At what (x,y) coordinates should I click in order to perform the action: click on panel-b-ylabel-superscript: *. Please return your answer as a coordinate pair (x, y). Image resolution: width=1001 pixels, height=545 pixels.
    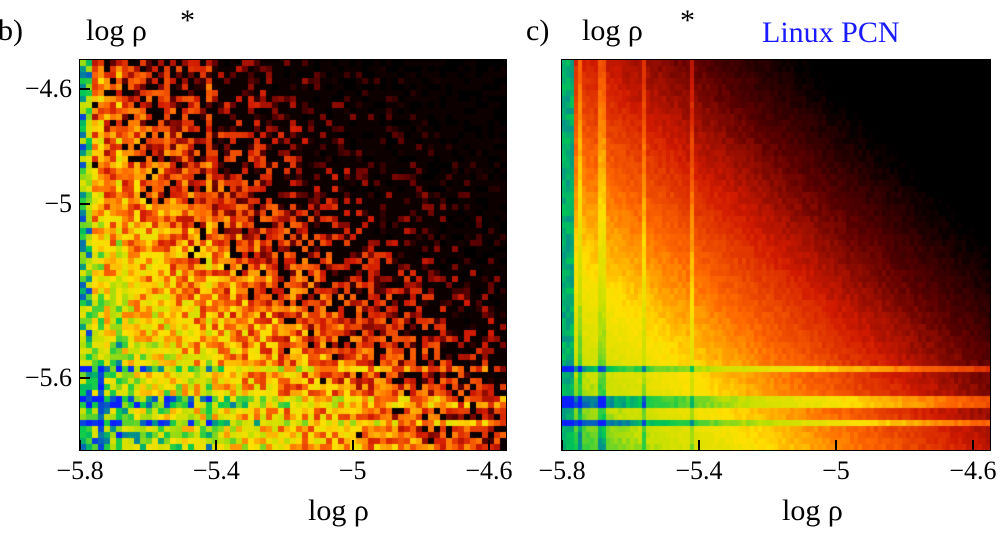
    Looking at the image, I should click on (187, 20).